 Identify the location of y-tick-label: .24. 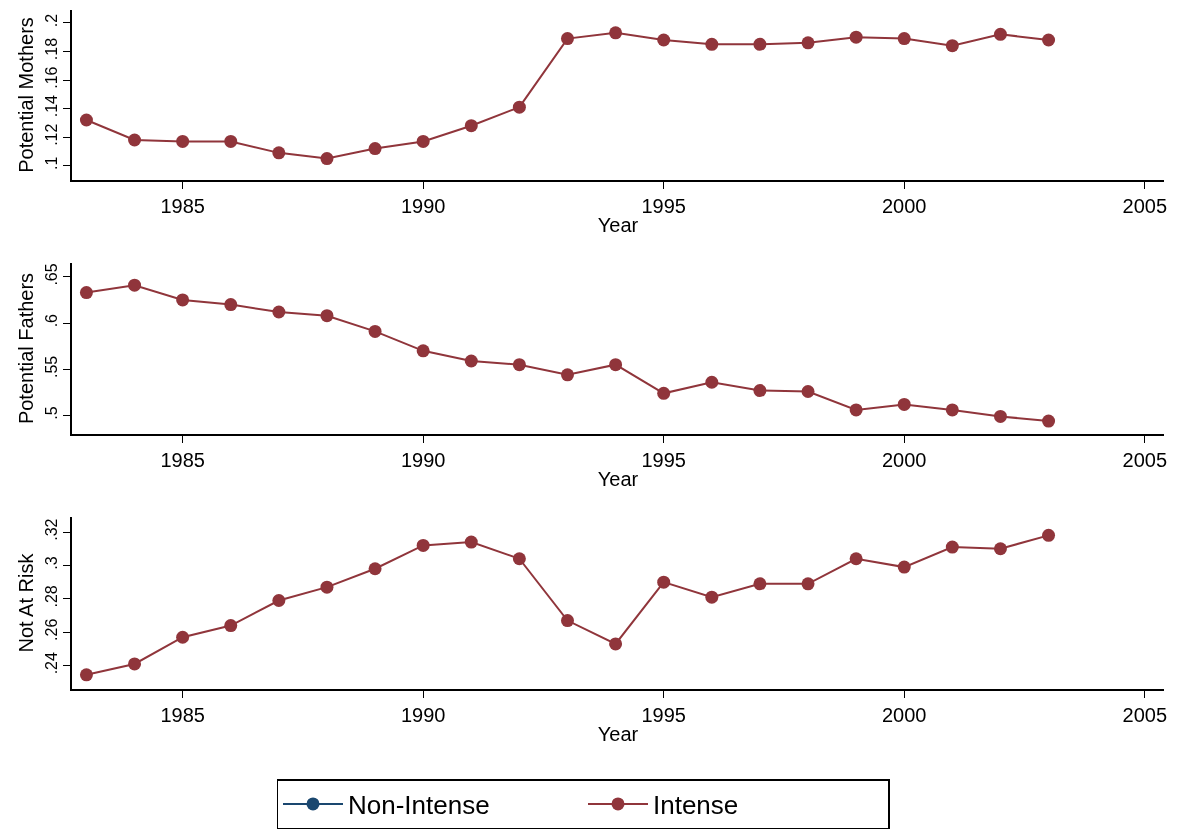
(51, 663).